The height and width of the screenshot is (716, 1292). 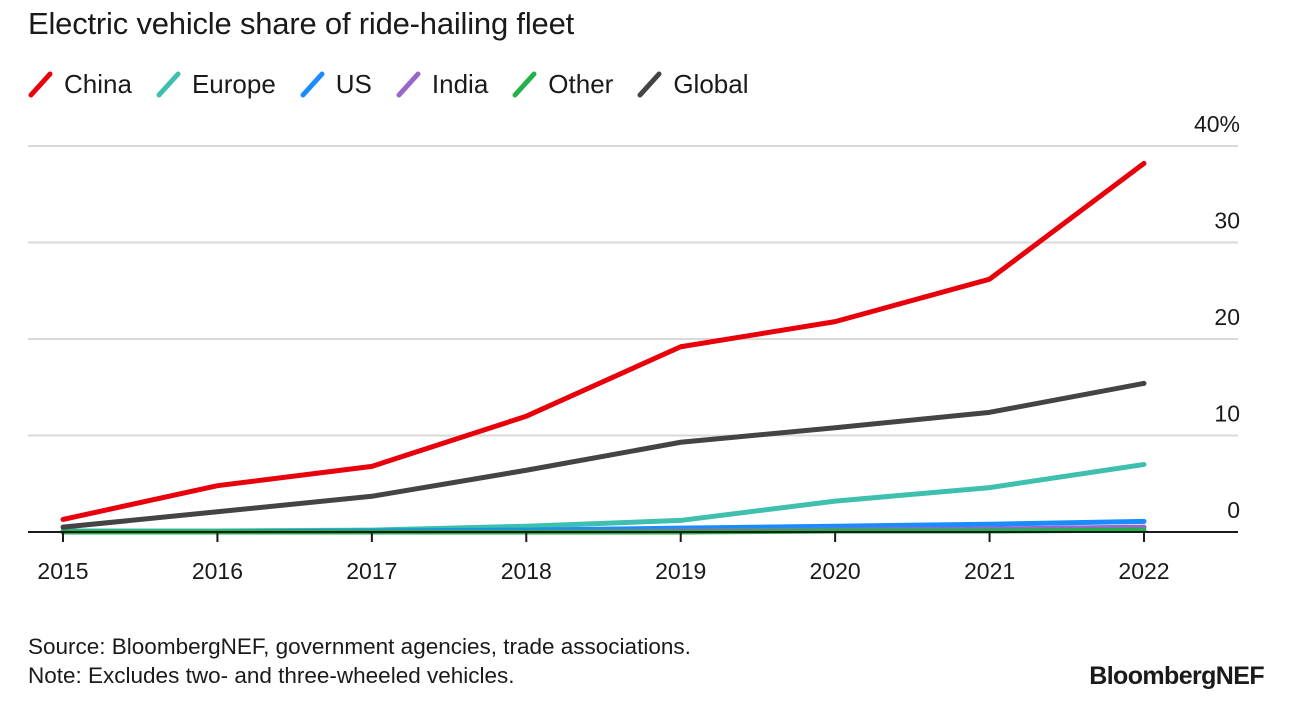 What do you see at coordinates (711, 83) in the screenshot?
I see `legend-label: Global` at bounding box center [711, 83].